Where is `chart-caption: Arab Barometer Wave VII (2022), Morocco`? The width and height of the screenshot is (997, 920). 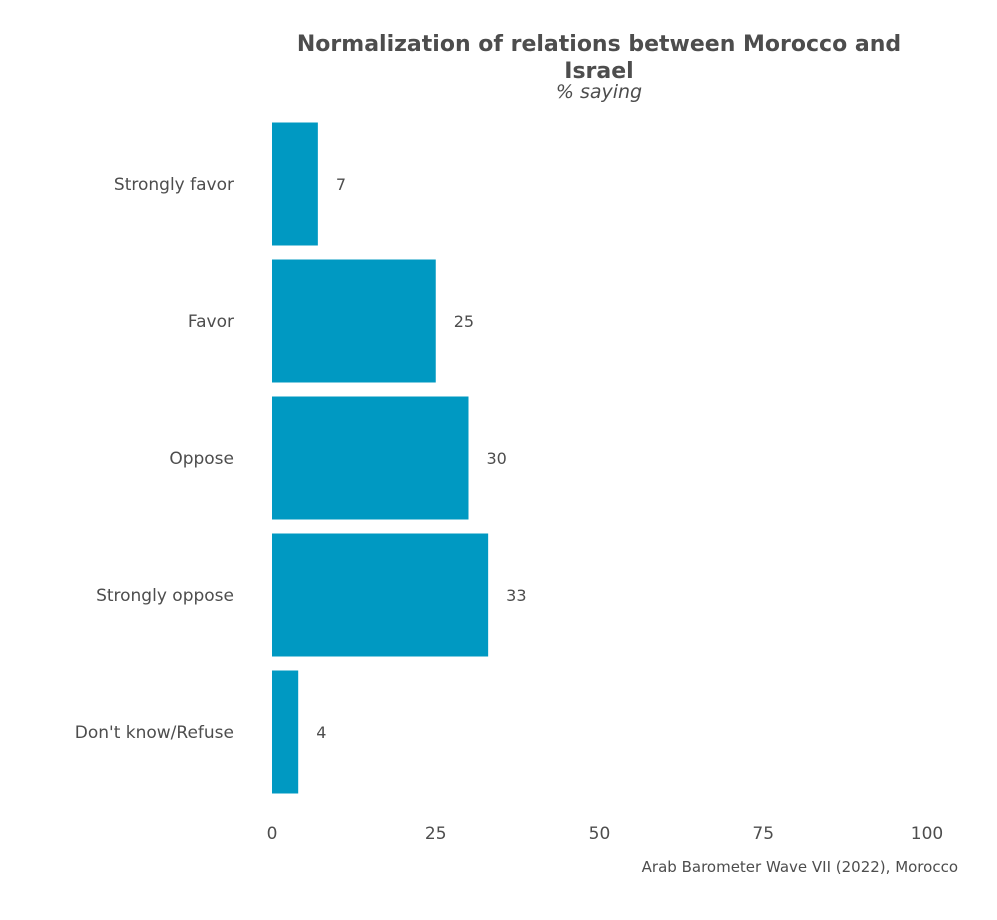 chart-caption: Arab Barometer Wave VII (2022), Morocco is located at coordinates (800, 867).